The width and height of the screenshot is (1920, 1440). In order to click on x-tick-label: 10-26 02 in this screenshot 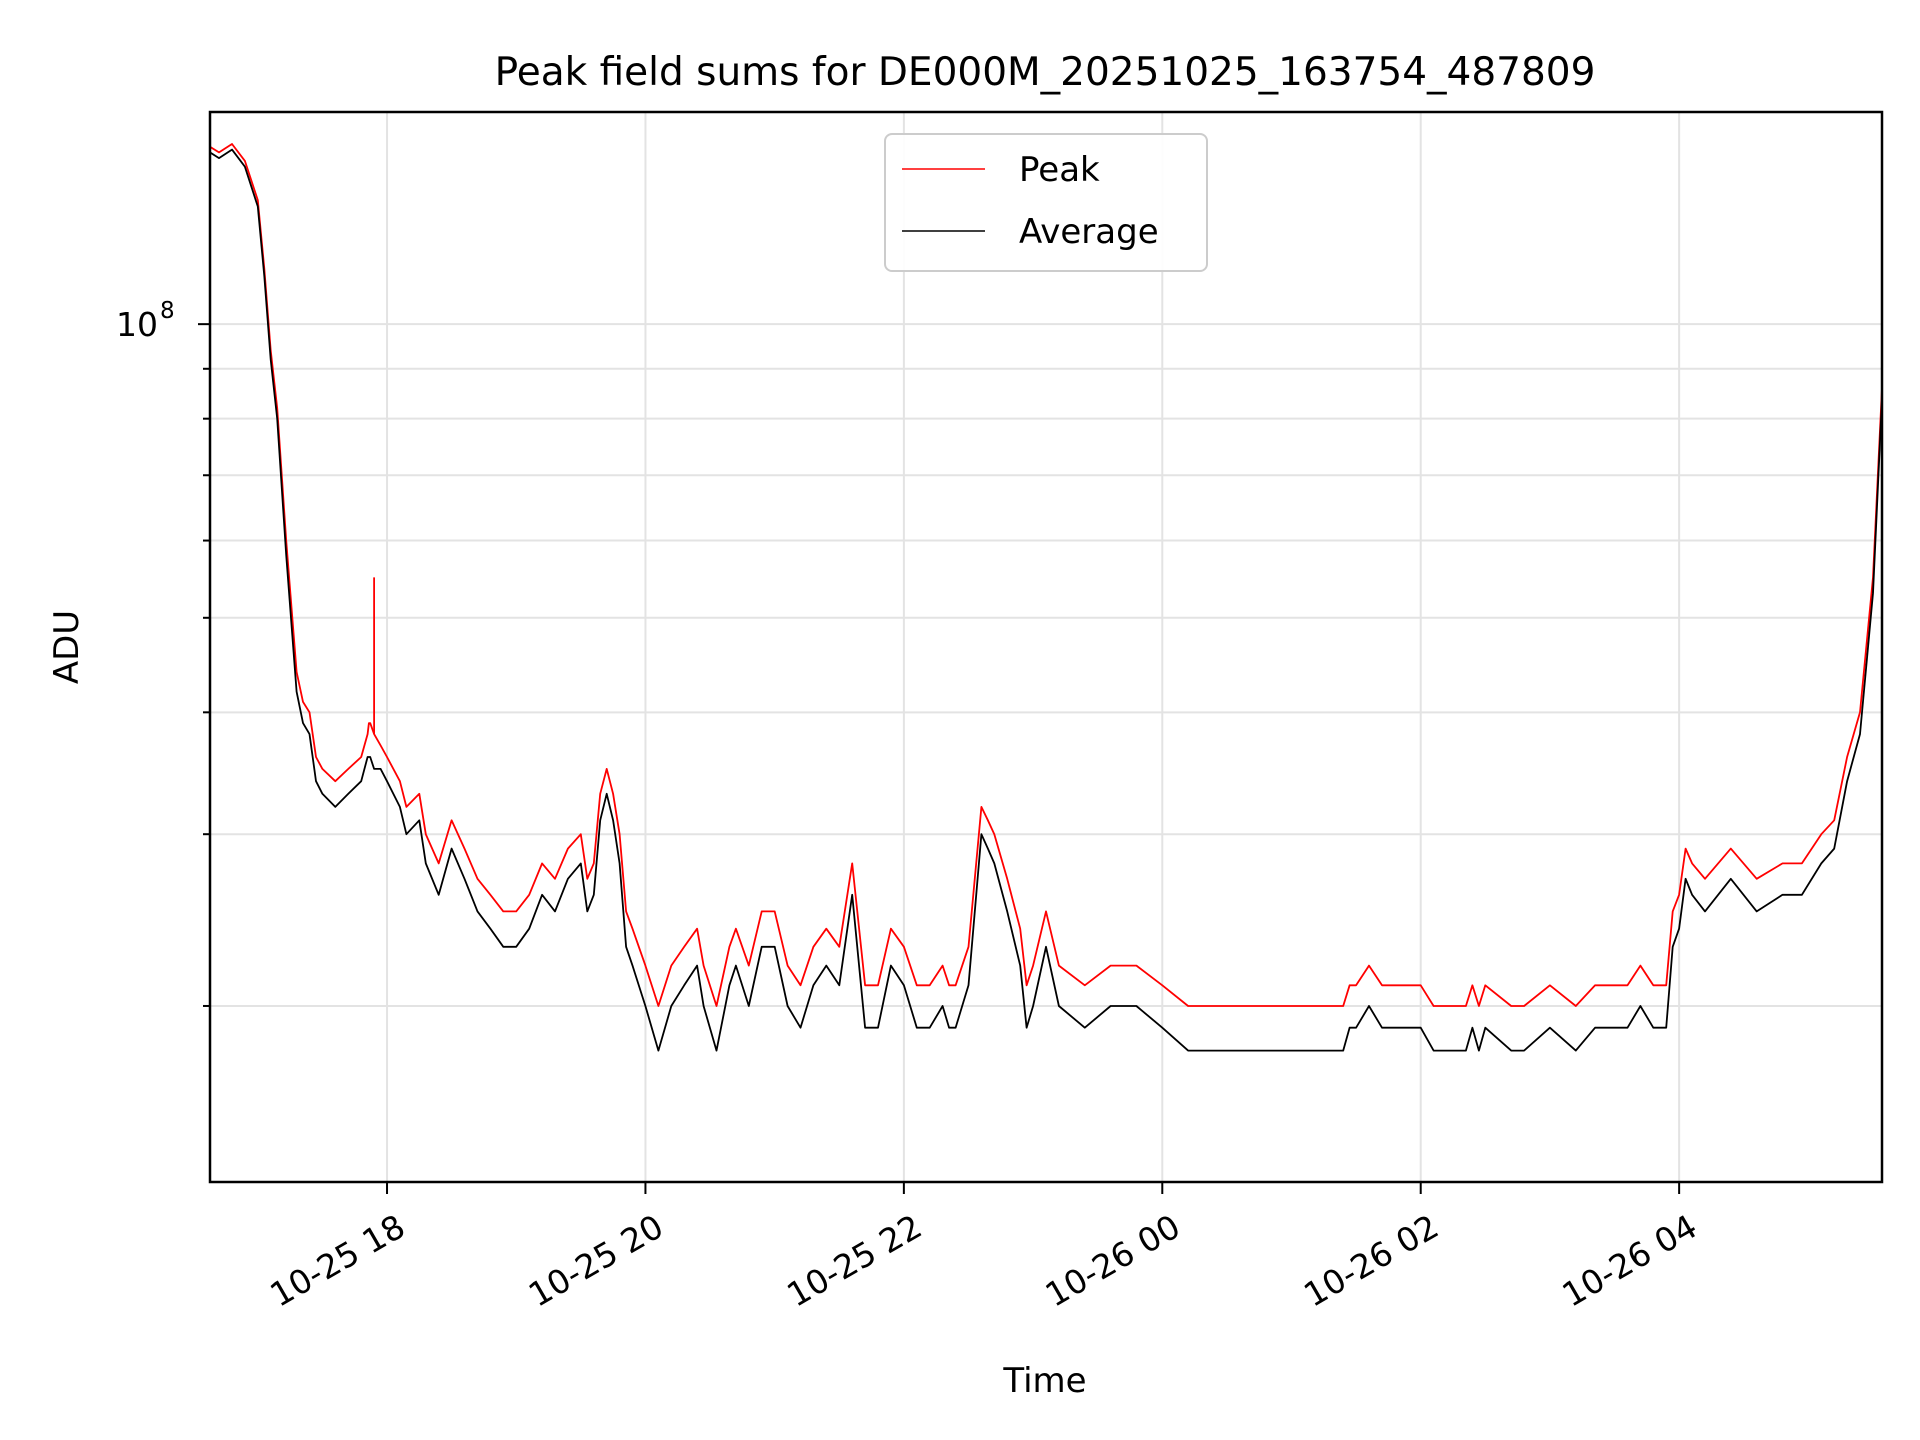, I will do `click(1371, 1261)`.